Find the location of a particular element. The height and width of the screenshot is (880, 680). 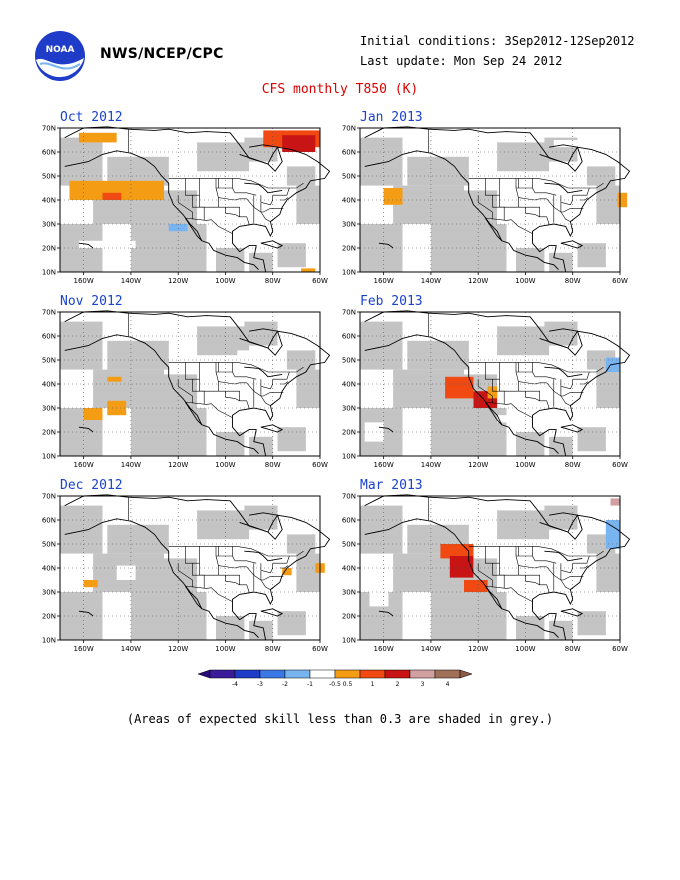

colorbar-legend: -4 -3 -2 -1 -0.5 0.5 1 2 3 4 is located at coordinates (335, 678).